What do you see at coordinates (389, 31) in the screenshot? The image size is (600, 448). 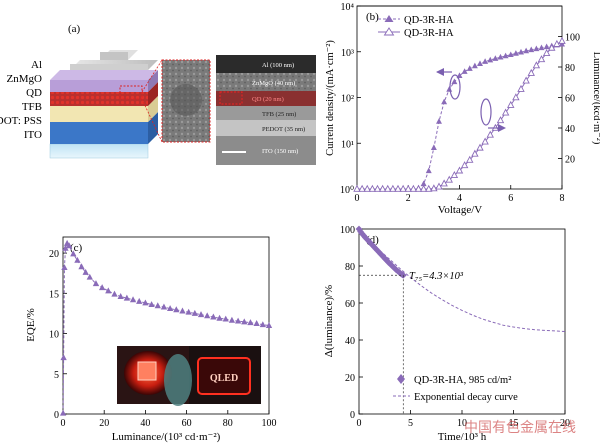 I see `legend-marker-open` at bounding box center [389, 31].